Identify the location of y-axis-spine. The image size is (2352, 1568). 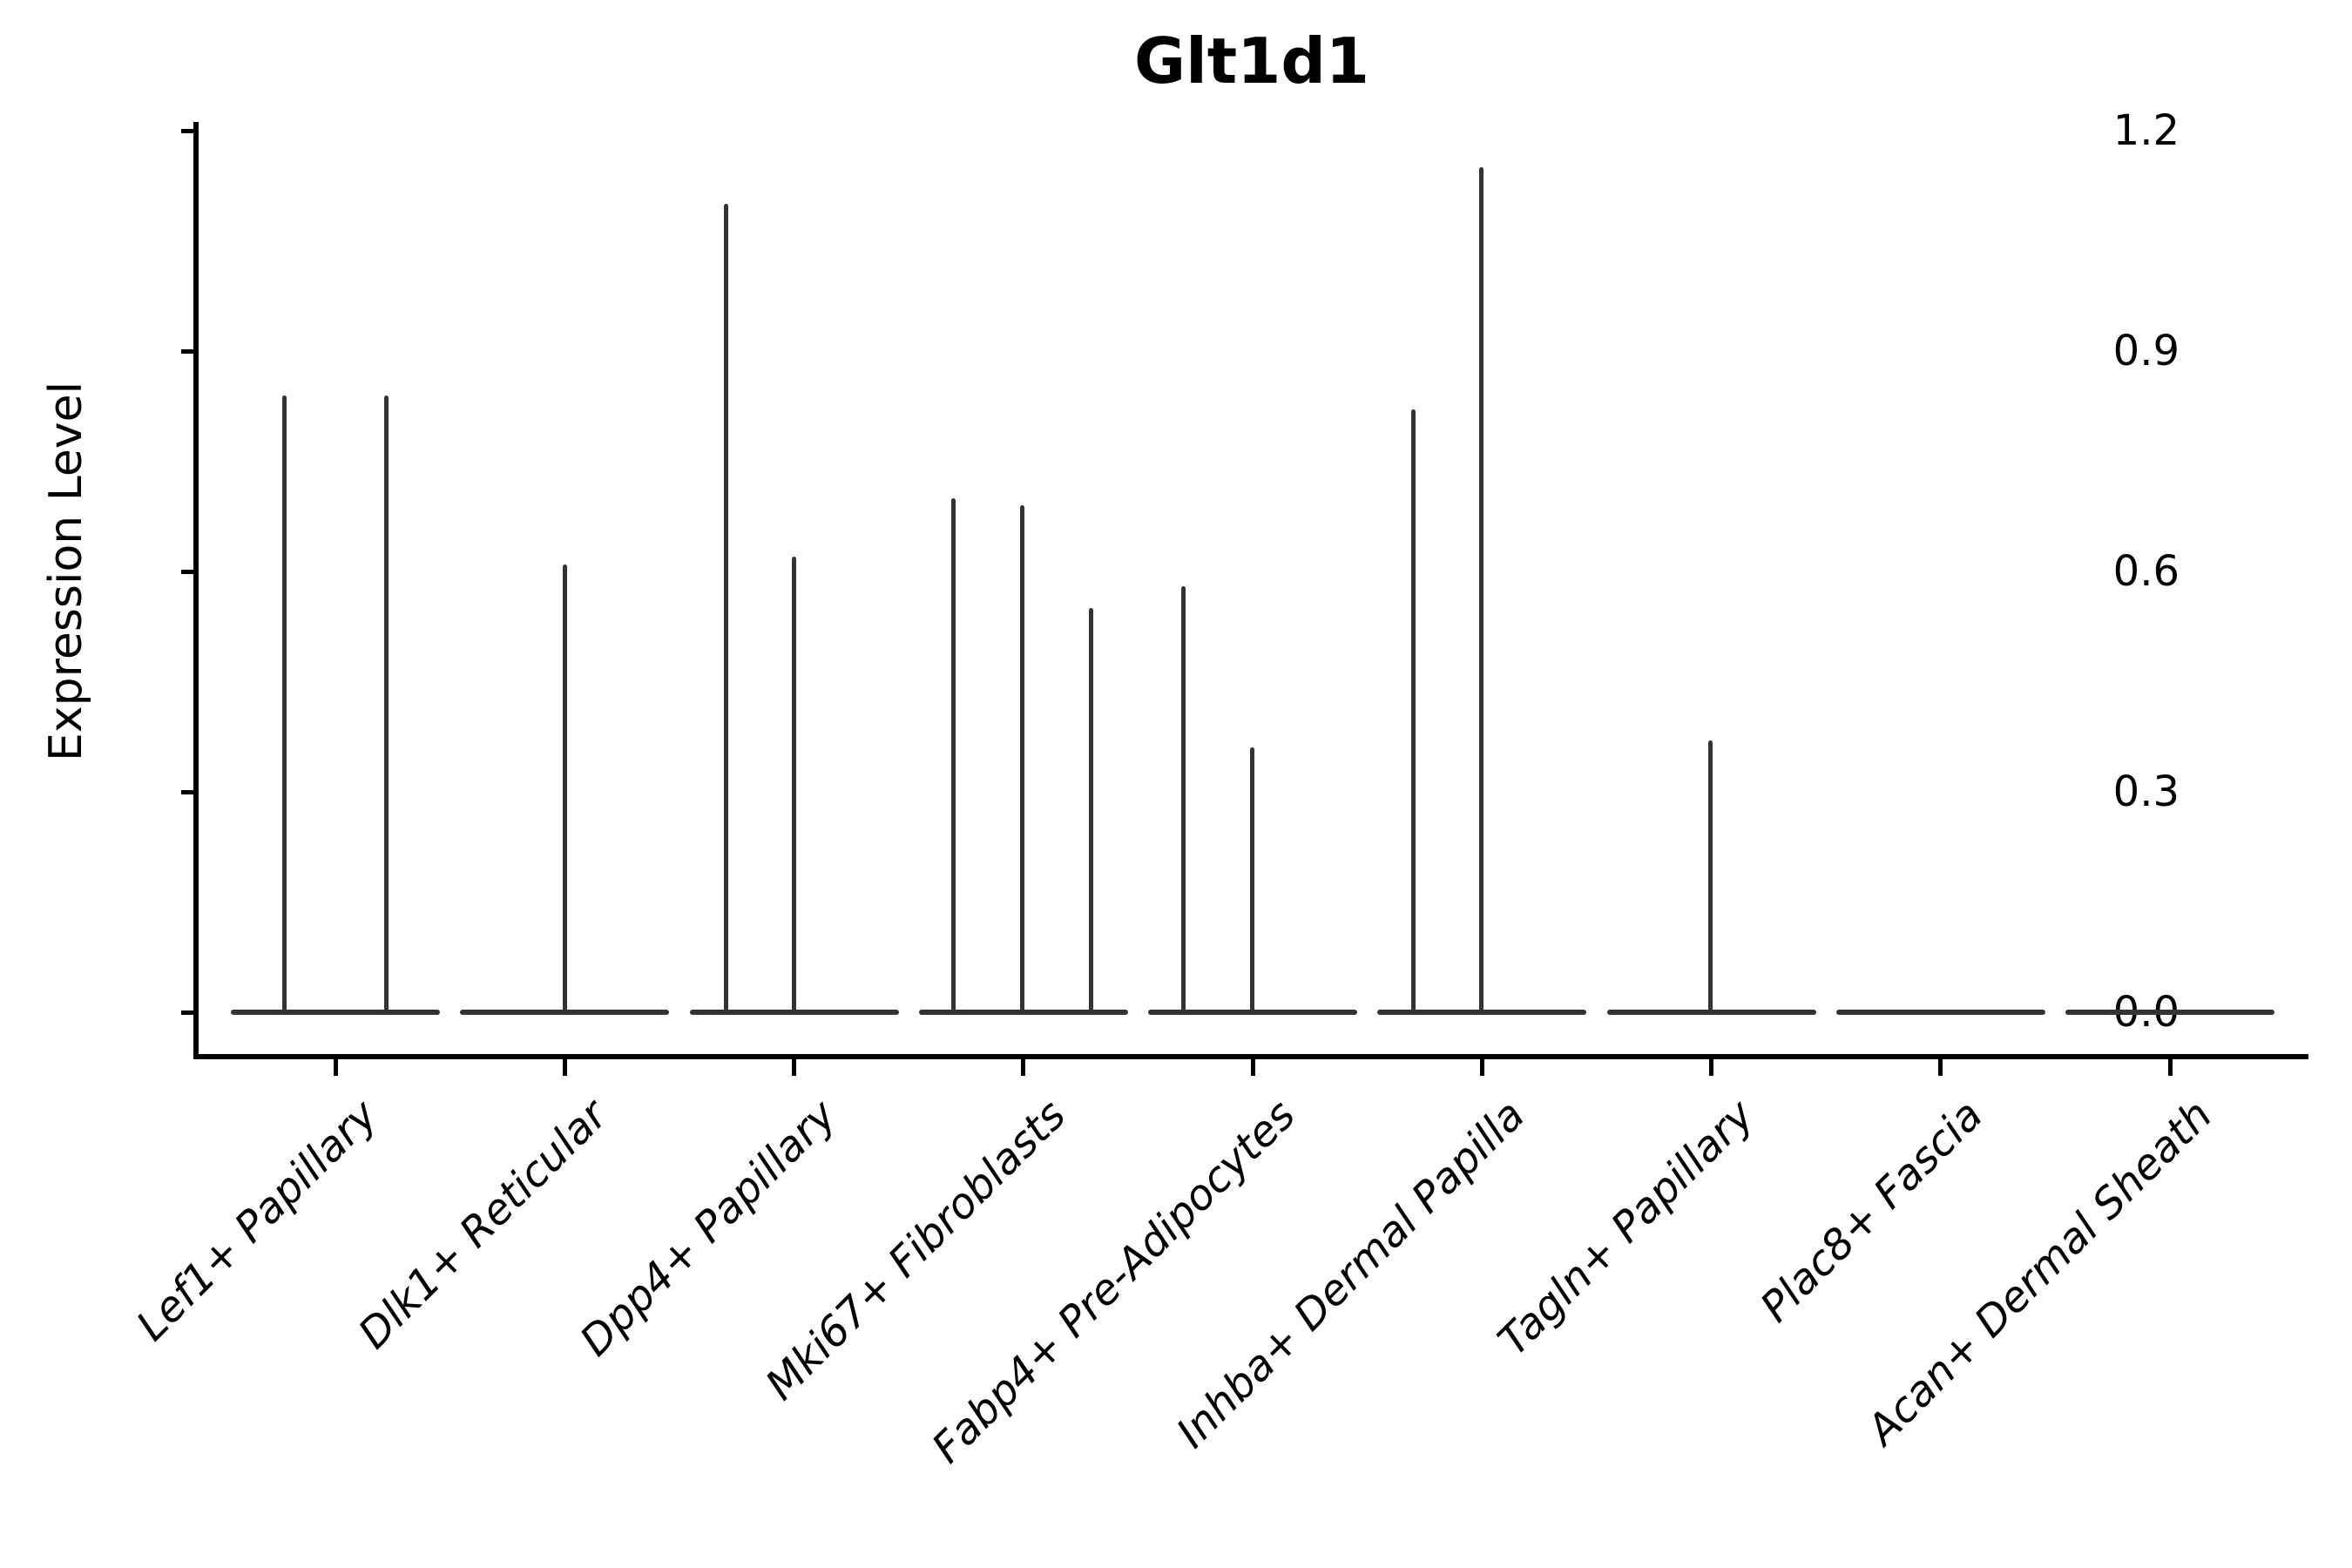
(196, 590).